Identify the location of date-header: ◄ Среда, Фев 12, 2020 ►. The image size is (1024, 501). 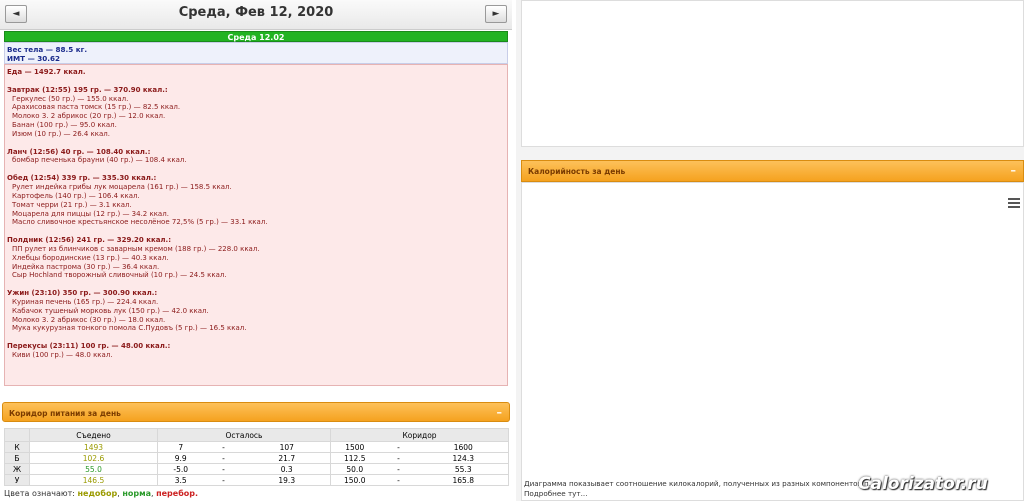
(256, 15).